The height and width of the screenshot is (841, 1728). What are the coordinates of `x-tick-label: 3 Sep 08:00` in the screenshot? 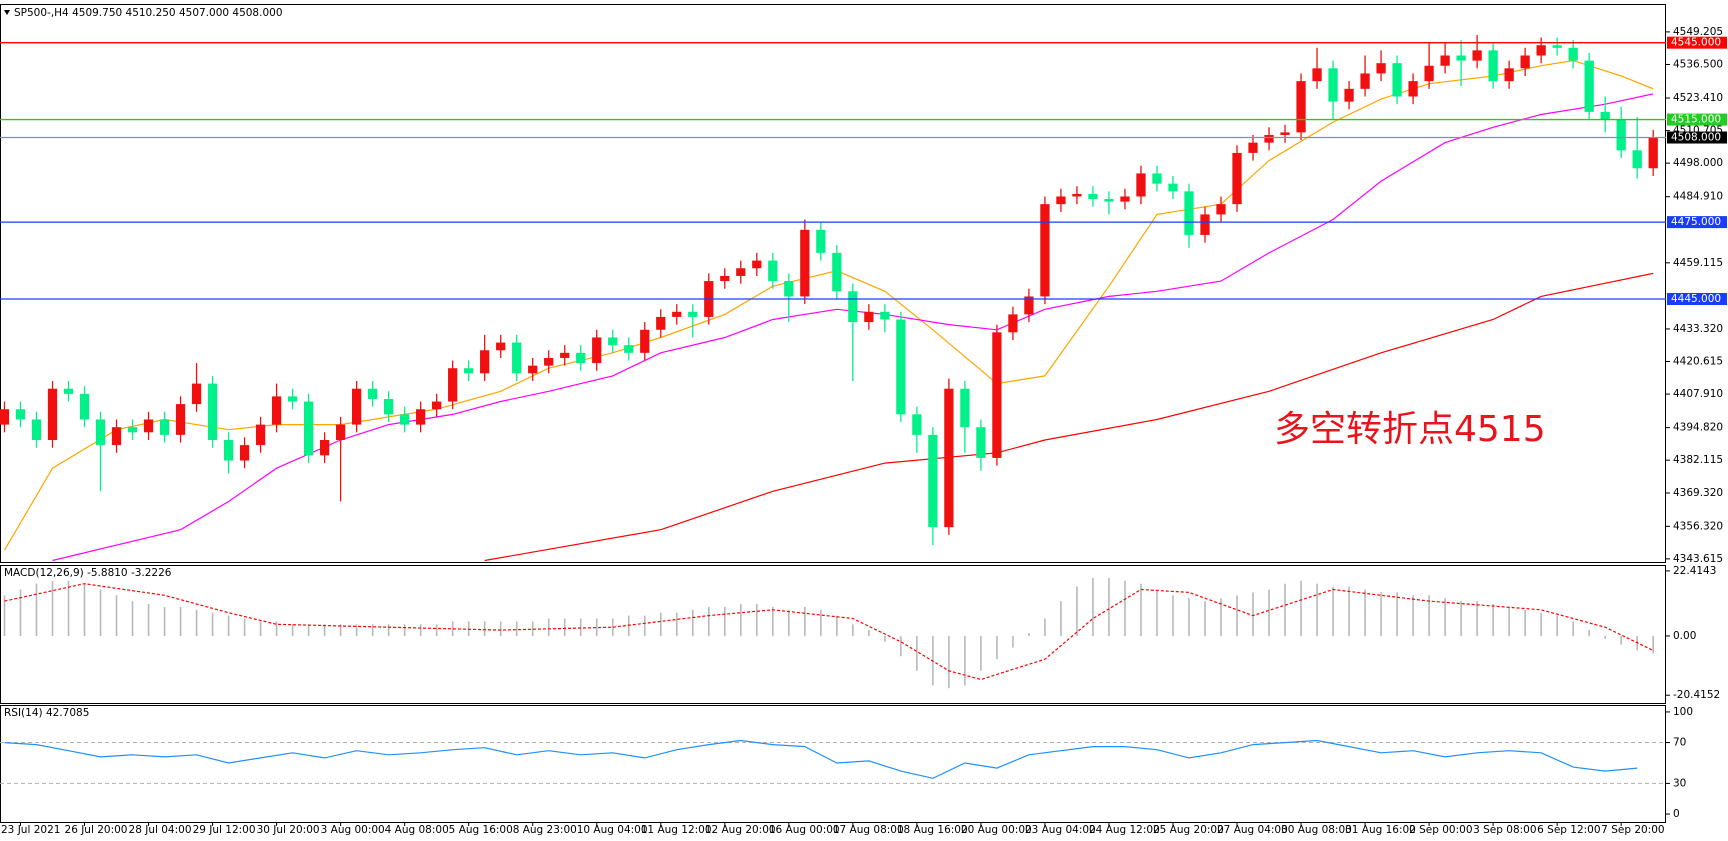 It's located at (1504, 830).